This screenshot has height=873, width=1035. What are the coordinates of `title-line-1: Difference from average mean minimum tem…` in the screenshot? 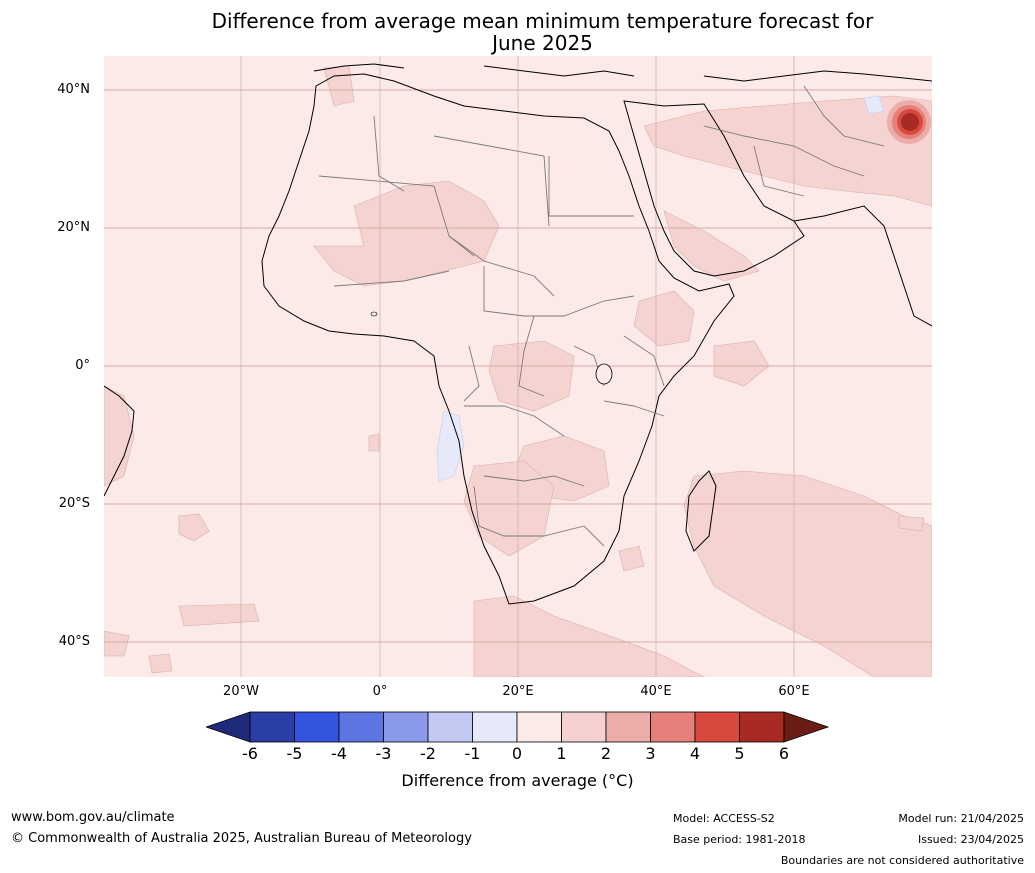 It's located at (542, 21).